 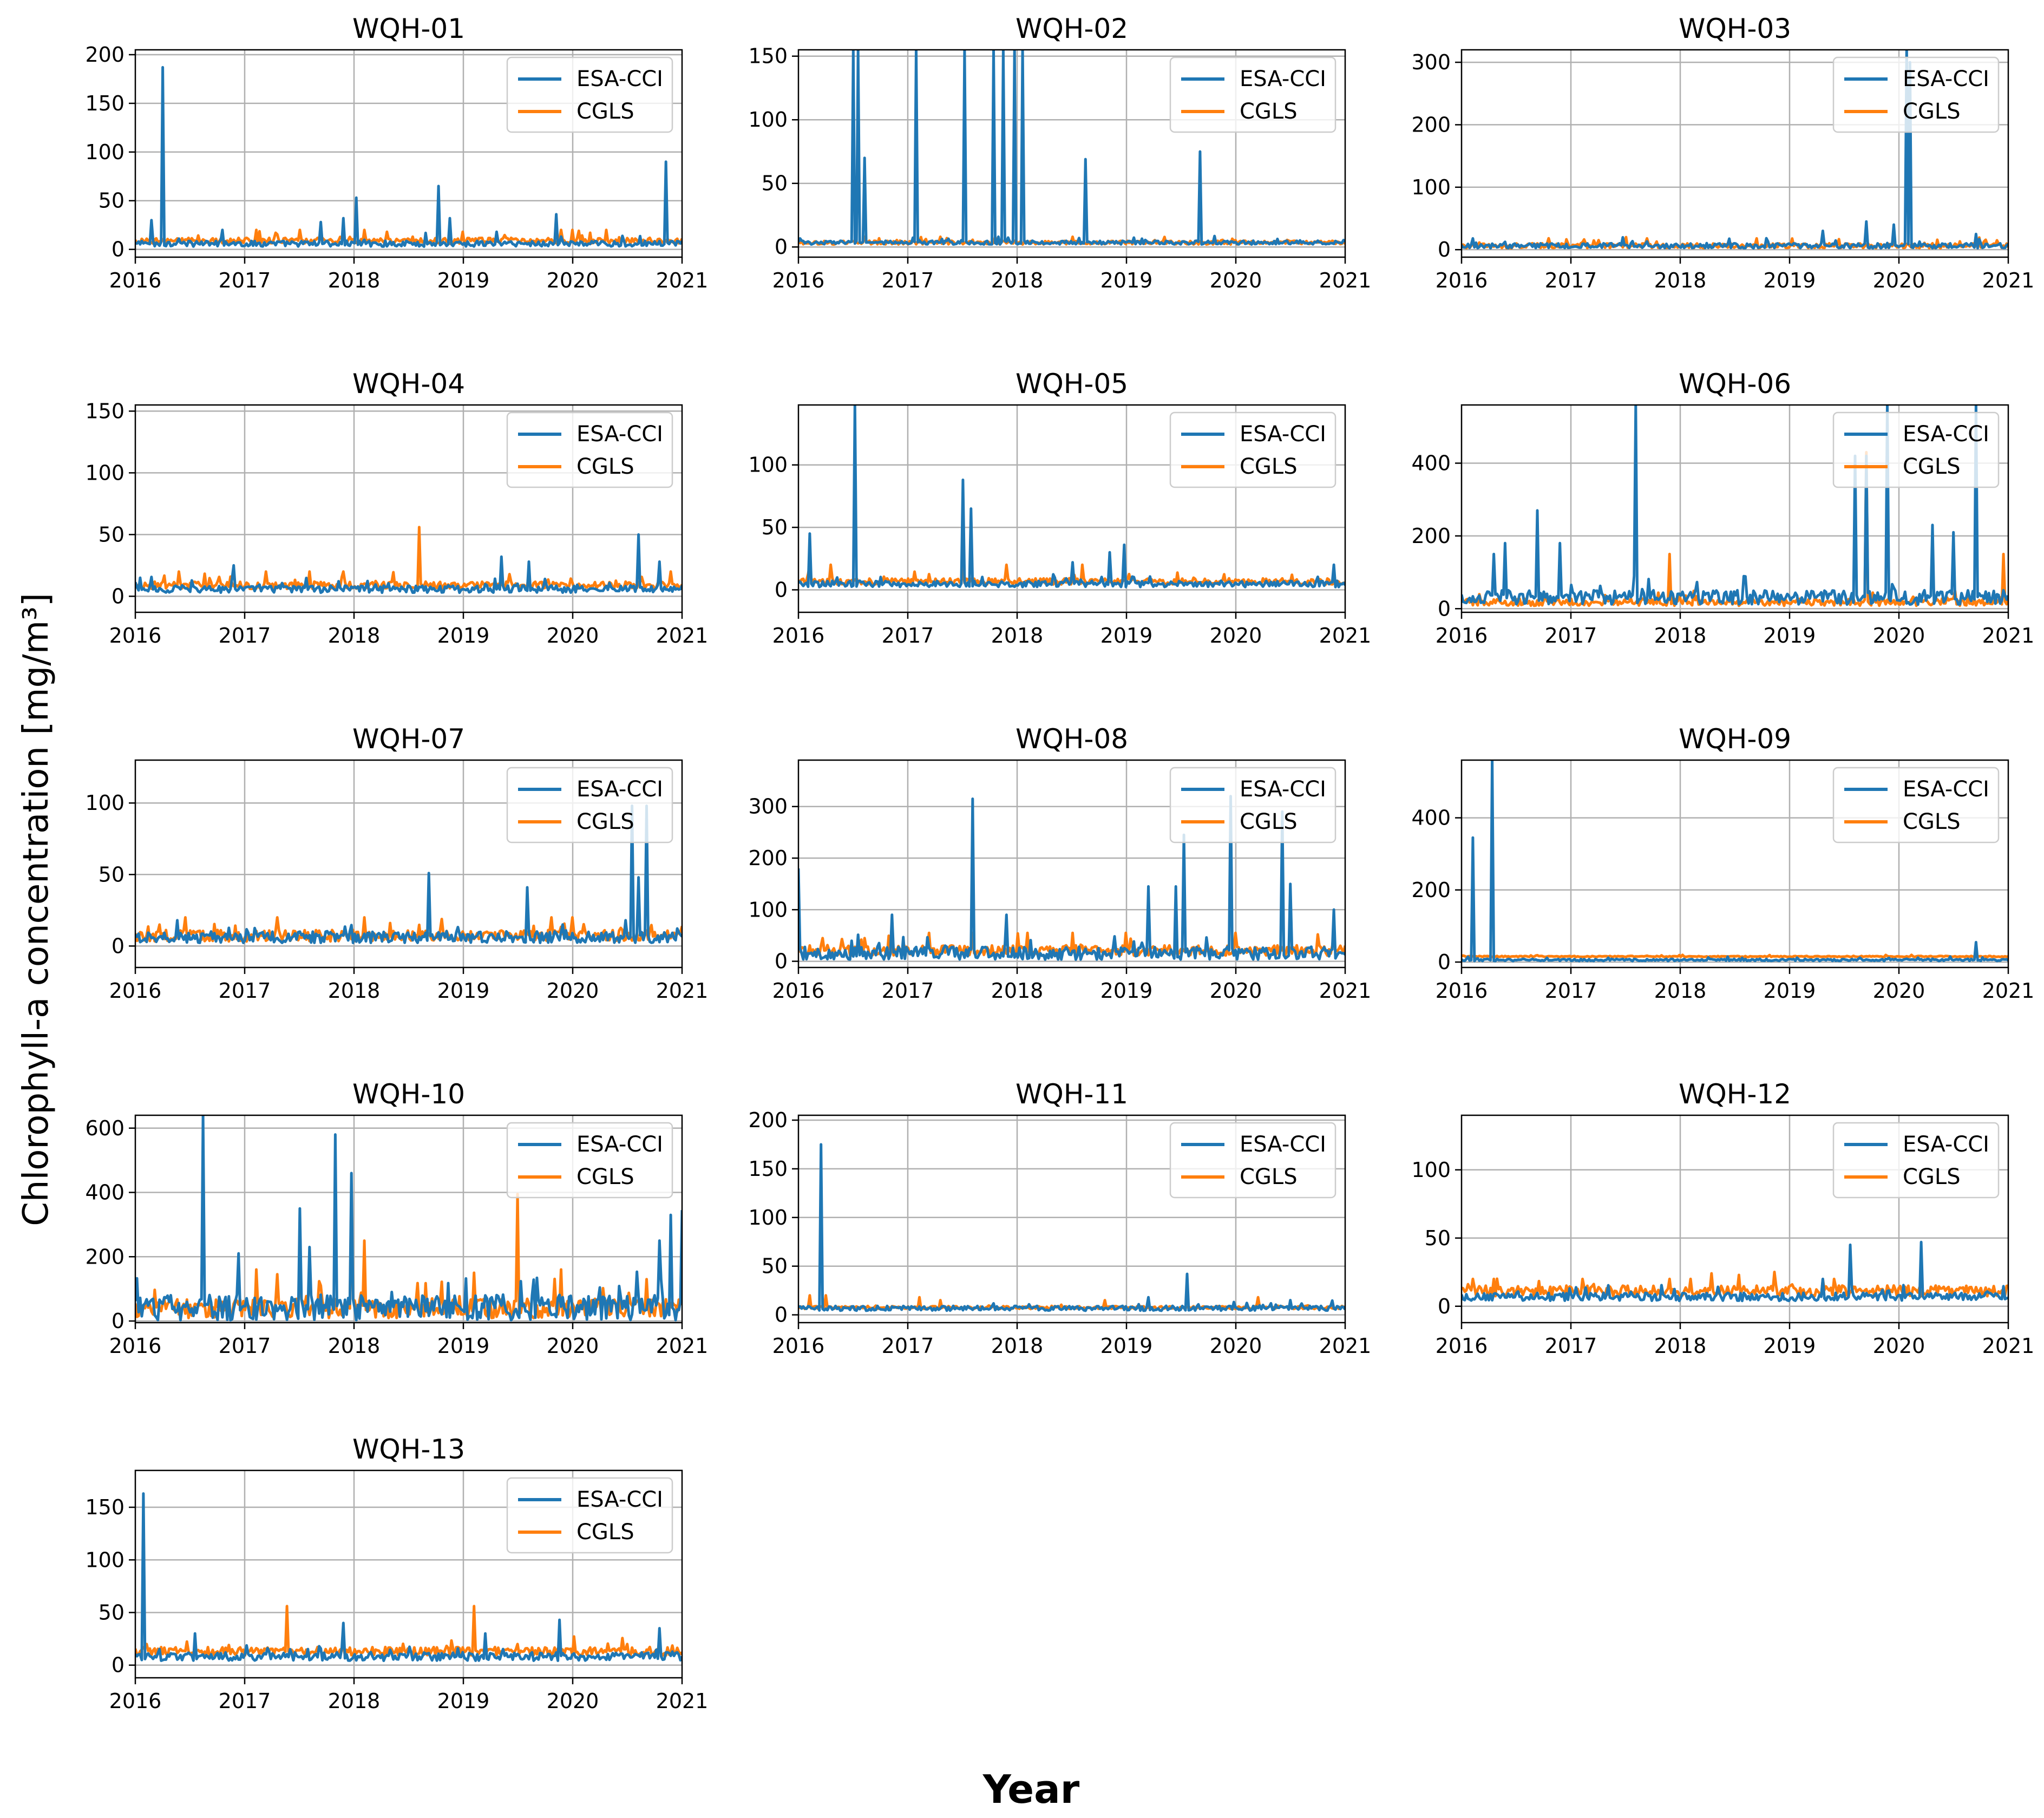 What do you see at coordinates (408, 28) in the screenshot?
I see `panel-title: WQH-01` at bounding box center [408, 28].